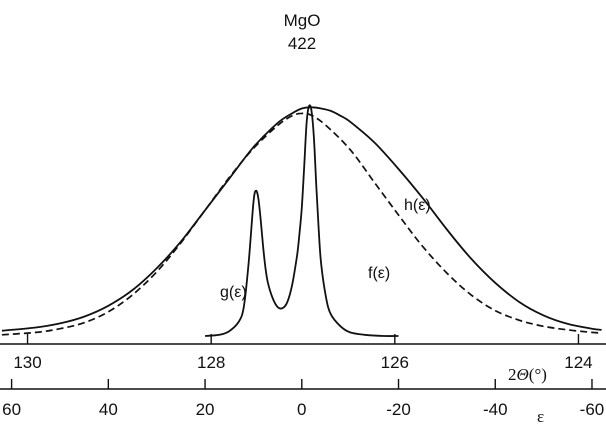 The height and width of the screenshot is (428, 606). Describe the element at coordinates (108, 409) in the screenshot. I see `axis-epsilon-tick-label: 40` at that location.